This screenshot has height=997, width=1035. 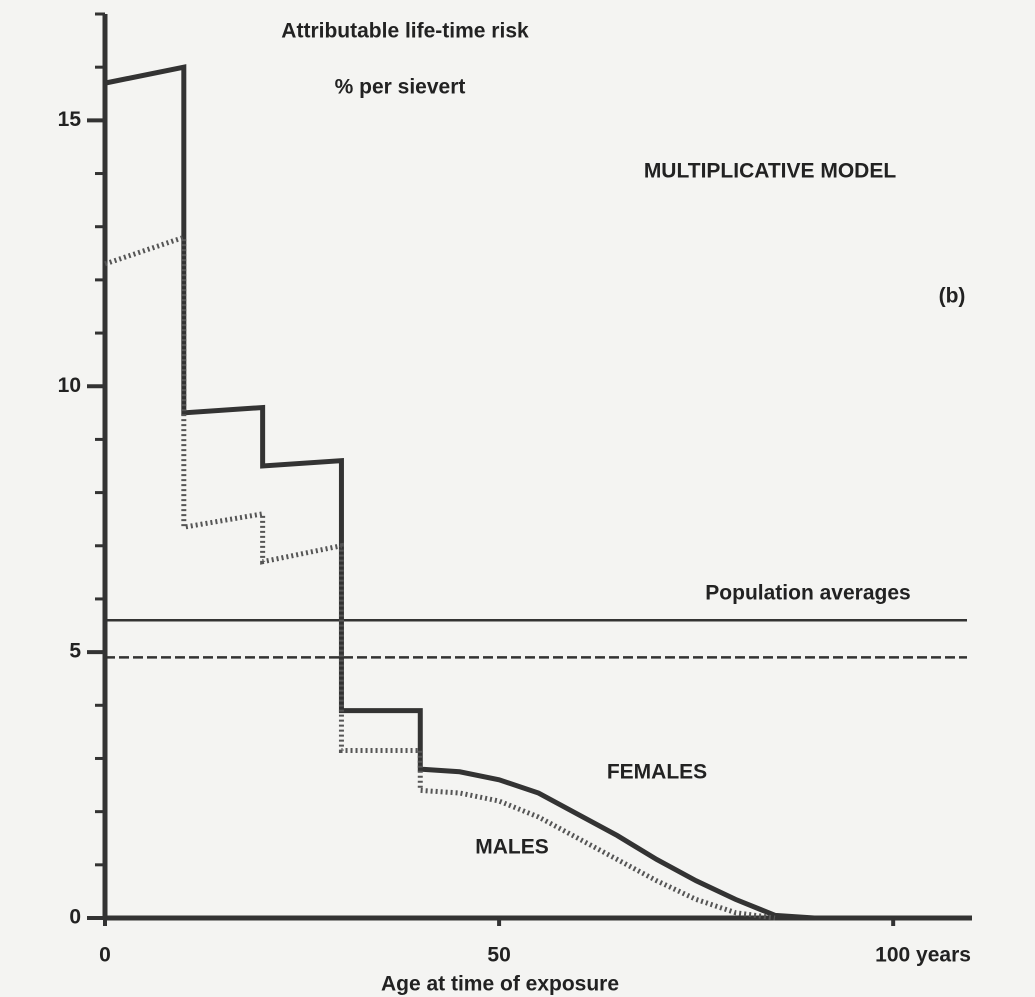 I want to click on series-label: MALES, so click(x=512, y=847).